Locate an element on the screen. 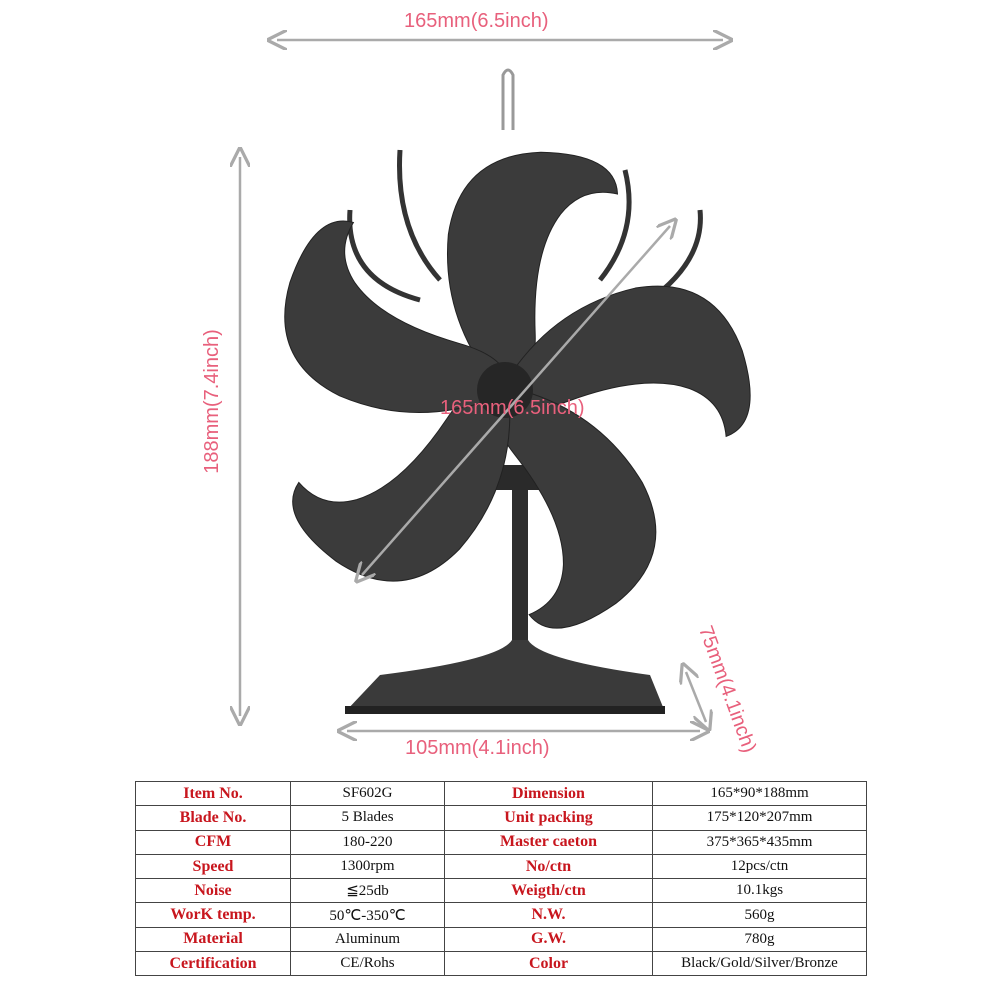  base-depth-arrow is located at coordinates (696, 697).